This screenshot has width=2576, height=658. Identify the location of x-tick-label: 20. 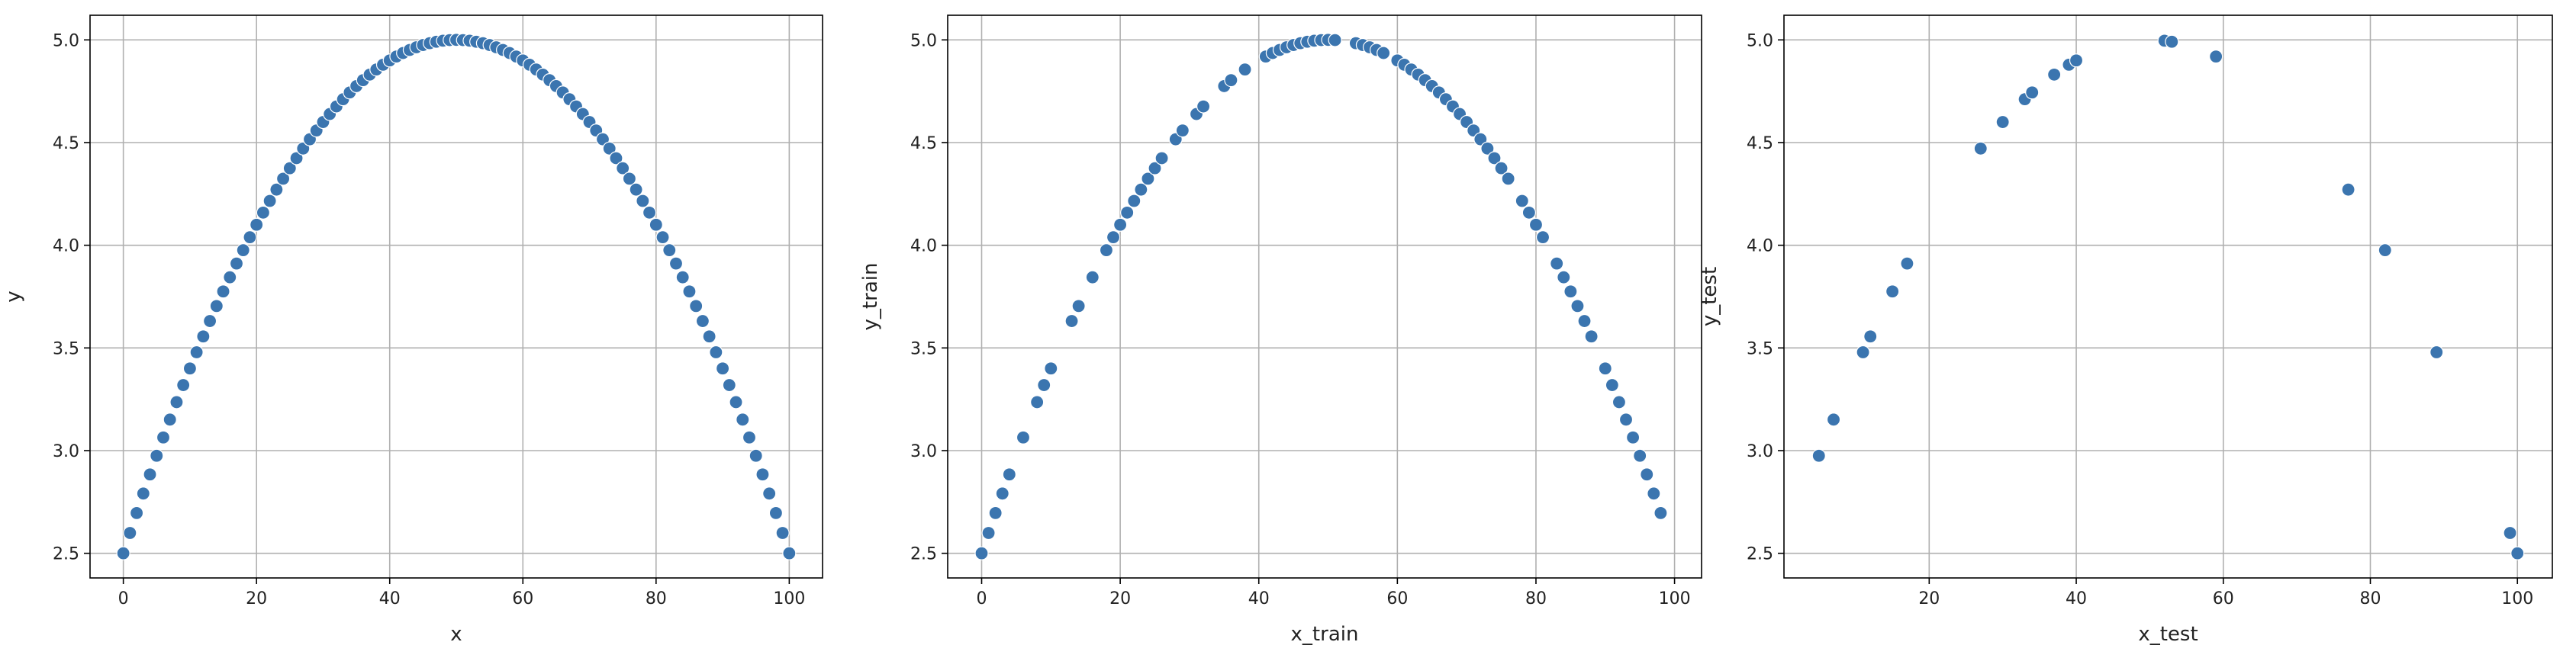
(1929, 598).